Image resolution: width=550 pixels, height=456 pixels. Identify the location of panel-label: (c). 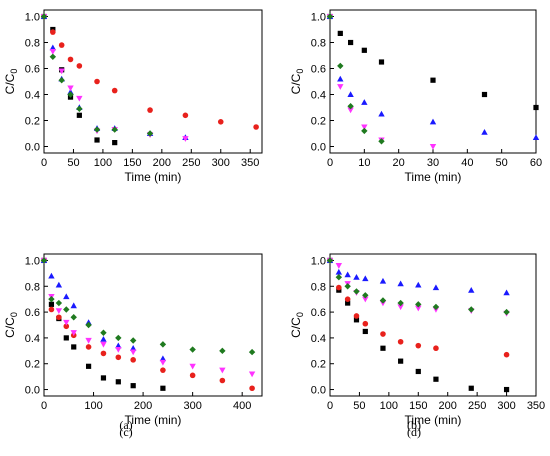
(125, 432).